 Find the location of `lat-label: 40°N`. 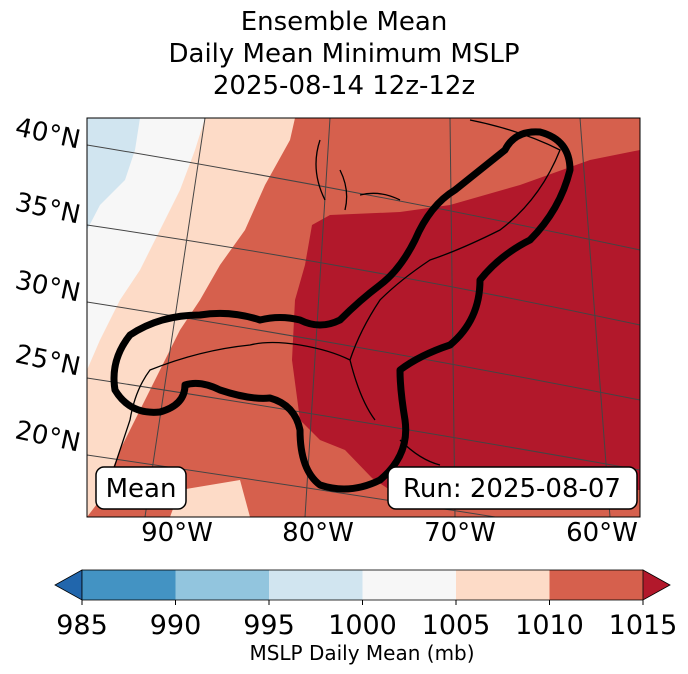

lat-label: 40°N is located at coordinates (48, 134).